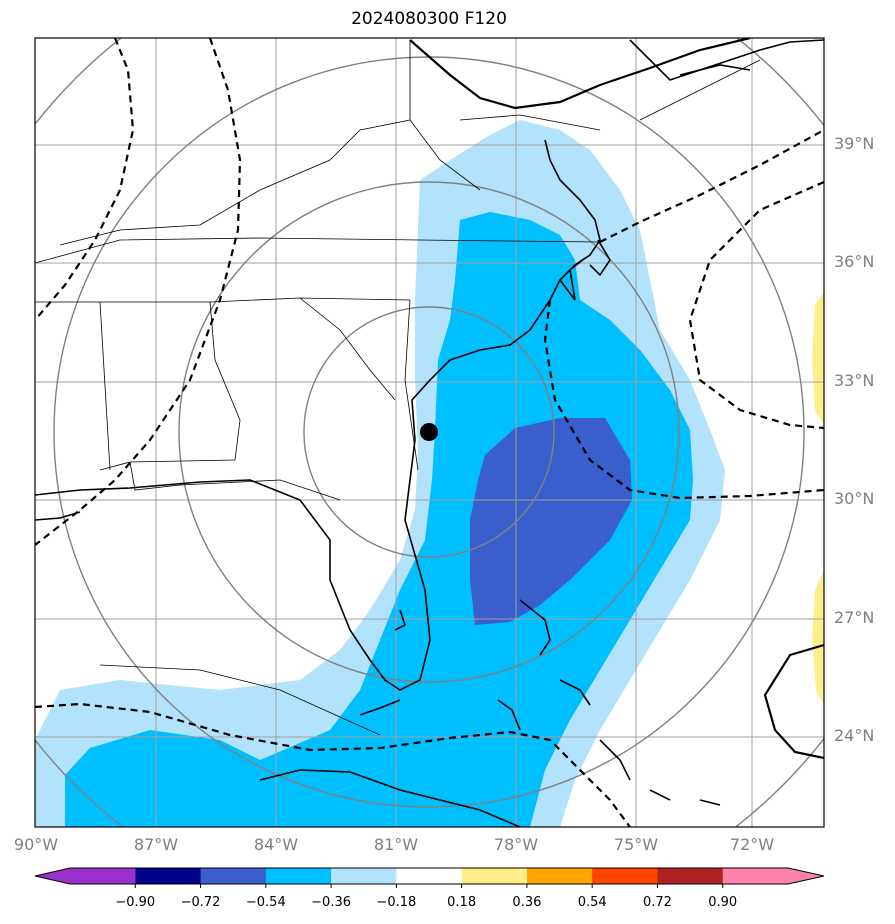 The height and width of the screenshot is (924, 895). Describe the element at coordinates (636, 844) in the screenshot. I see `lon-label-75w: 75°W` at that location.